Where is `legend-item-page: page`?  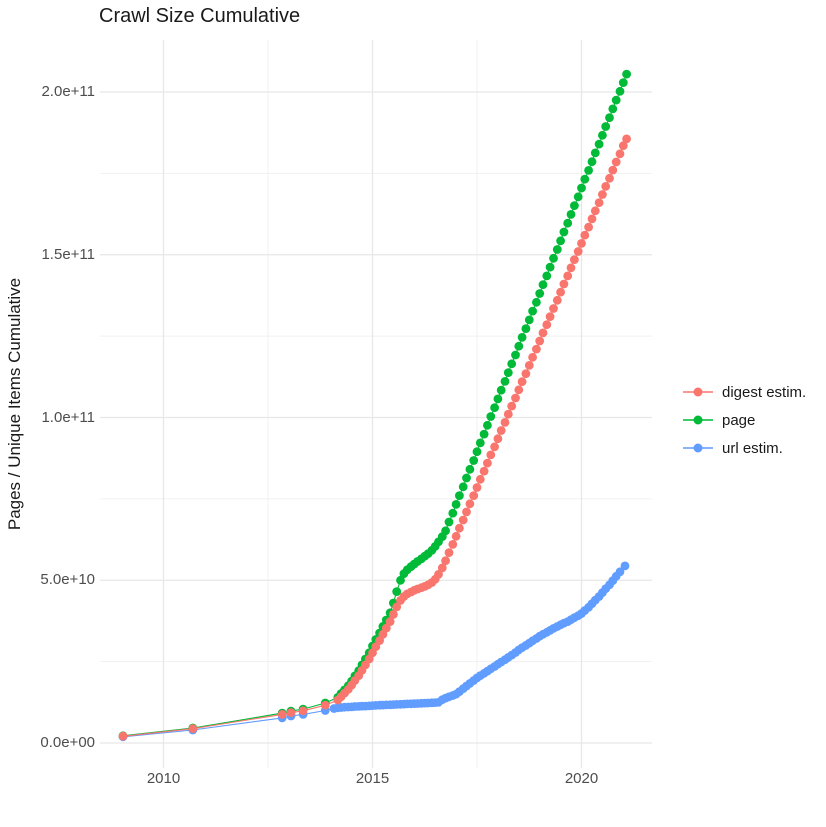
legend-item-page: page is located at coordinates (744, 420).